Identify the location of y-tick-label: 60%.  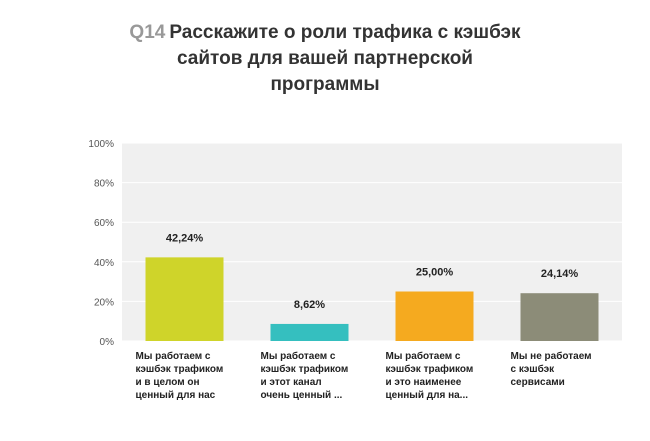
(104, 223).